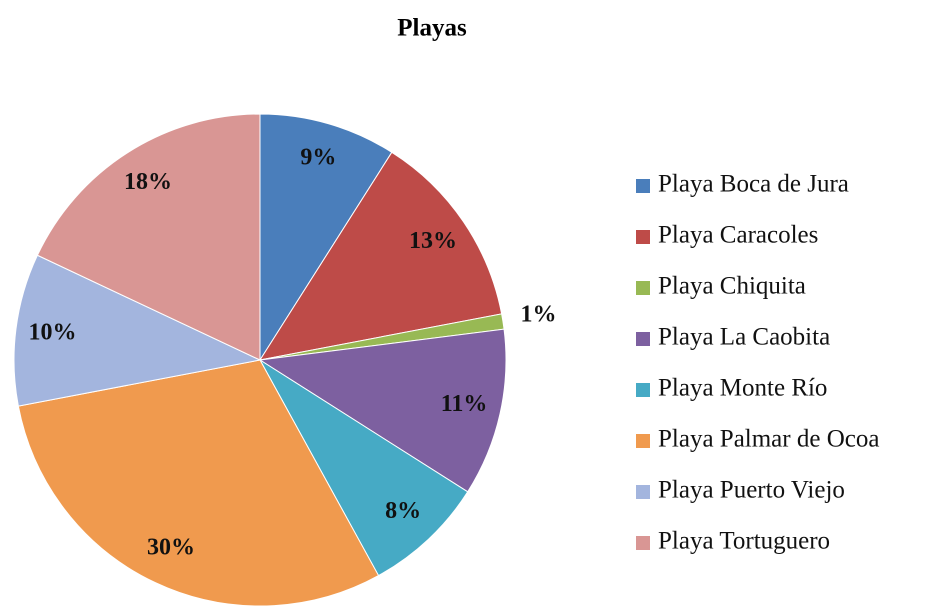  Describe the element at coordinates (464, 404) in the screenshot. I see `data-label: 11%` at that location.